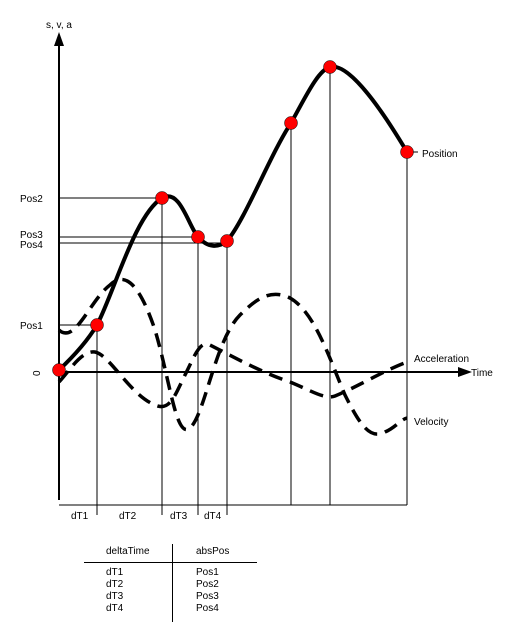 This screenshot has height=643, width=530. What do you see at coordinates (170, 553) in the screenshot?
I see `table-header-row: deltaTime absPos` at bounding box center [170, 553].